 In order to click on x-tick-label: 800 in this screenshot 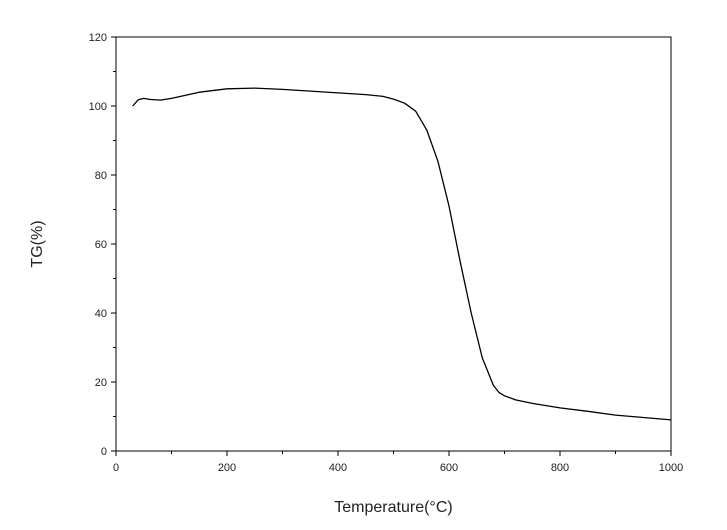, I will do `click(560, 468)`.